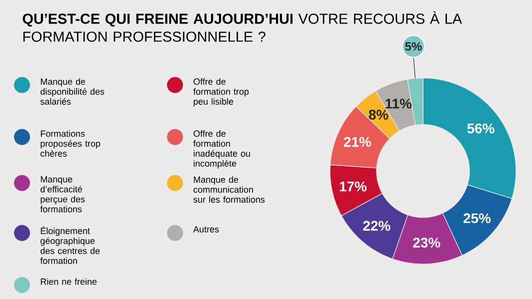 Image resolution: width=532 pixels, height=299 pixels. What do you see at coordinates (376, 225) in the screenshot?
I see `data-label: 22%` at bounding box center [376, 225].